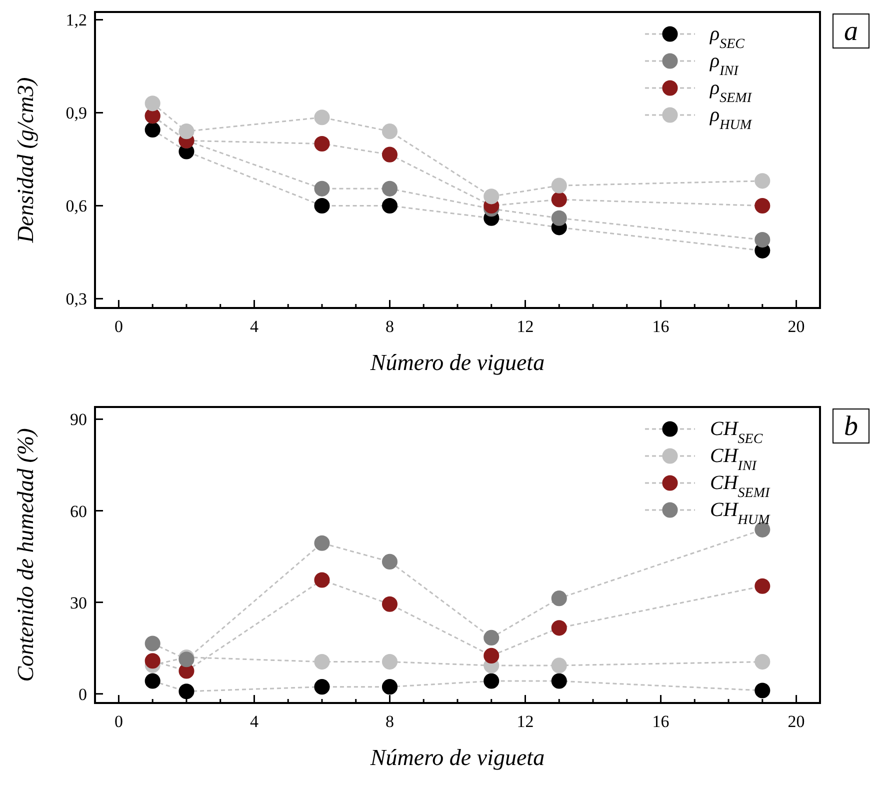 The width and height of the screenshot is (872, 794). I want to click on text: a, so click(851, 31).